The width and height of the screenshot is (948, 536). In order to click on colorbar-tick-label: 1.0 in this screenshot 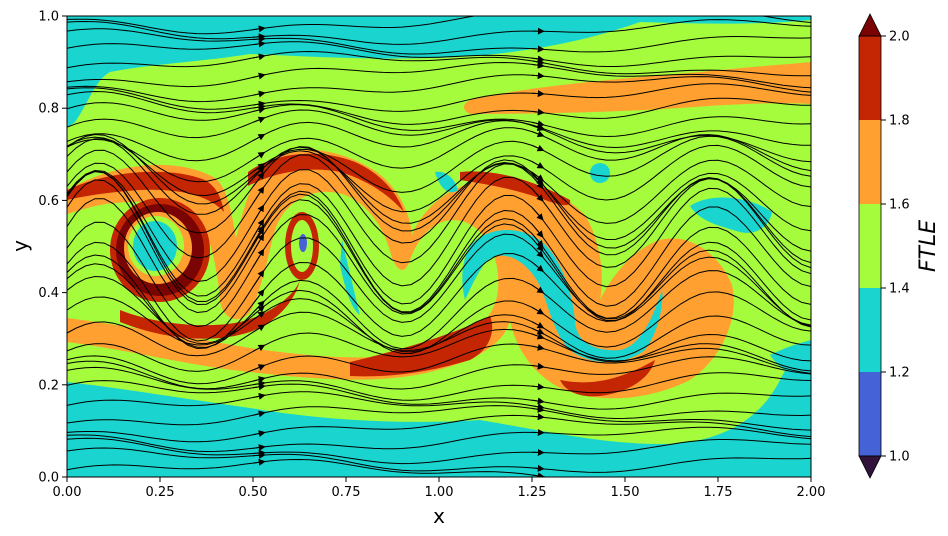, I will do `click(899, 457)`.